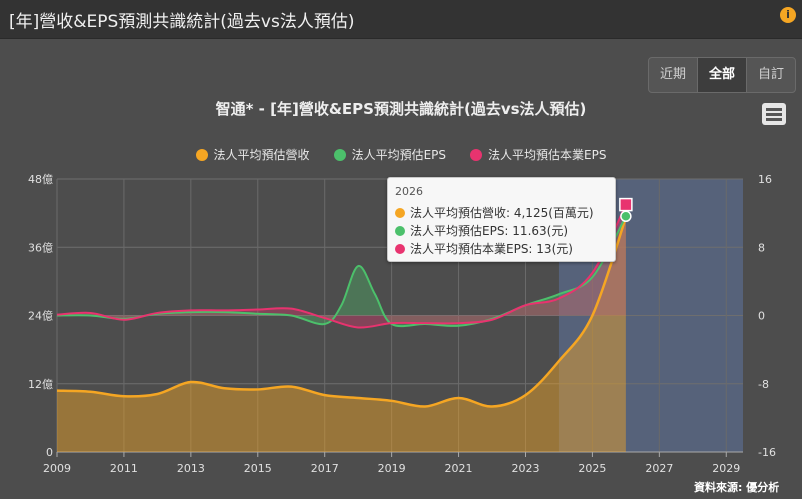 The width and height of the screenshot is (802, 499). I want to click on y-right-tick-label: 16, so click(765, 179).